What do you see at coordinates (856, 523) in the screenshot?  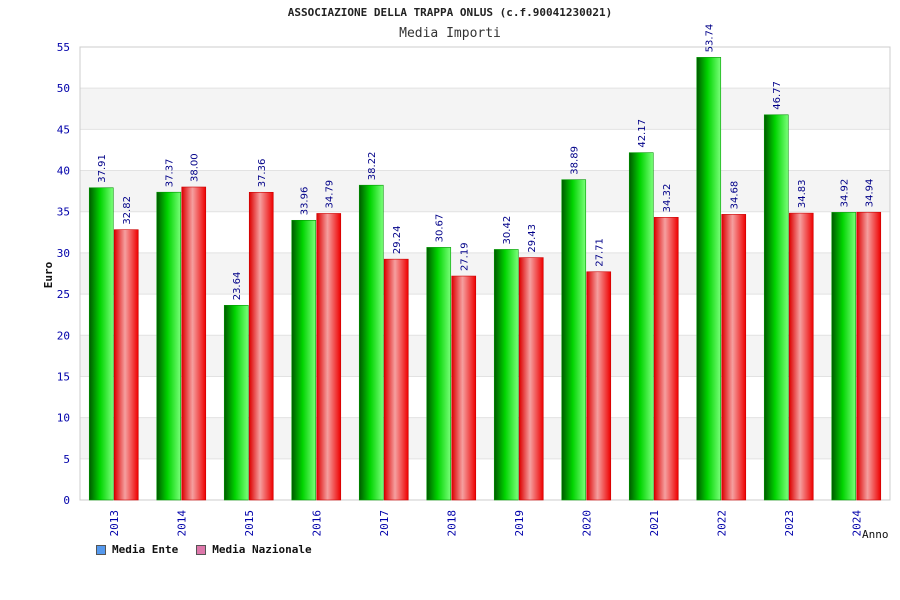 I see `x-tick-label: 2024` at bounding box center [856, 523].